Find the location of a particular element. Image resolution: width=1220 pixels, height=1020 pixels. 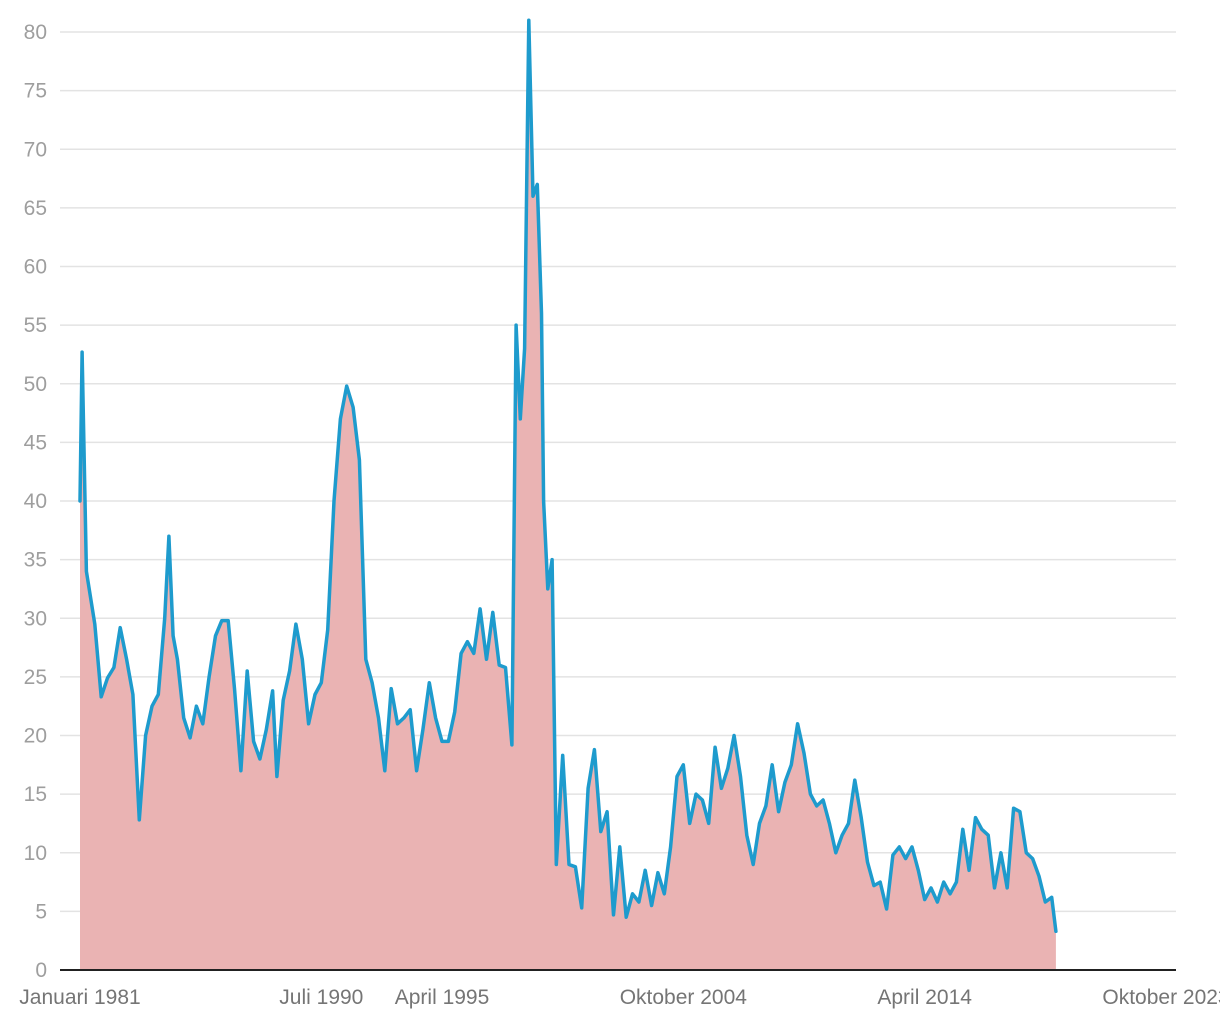

y-tick-label: 40 is located at coordinates (35, 501).